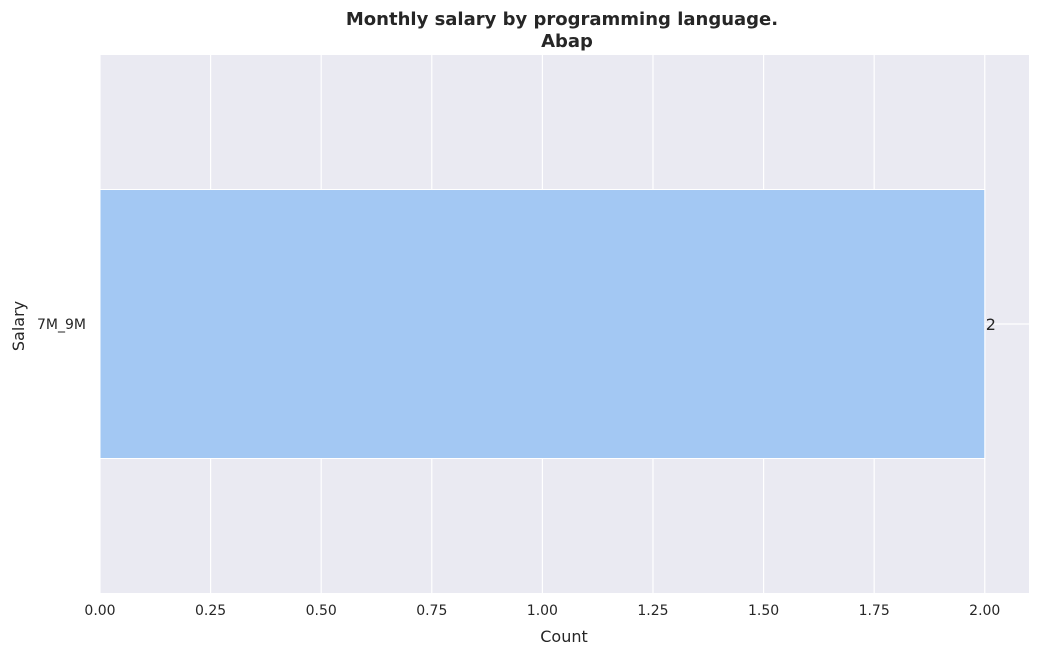  I want to click on x-tick-label: 2.00, so click(984, 611).